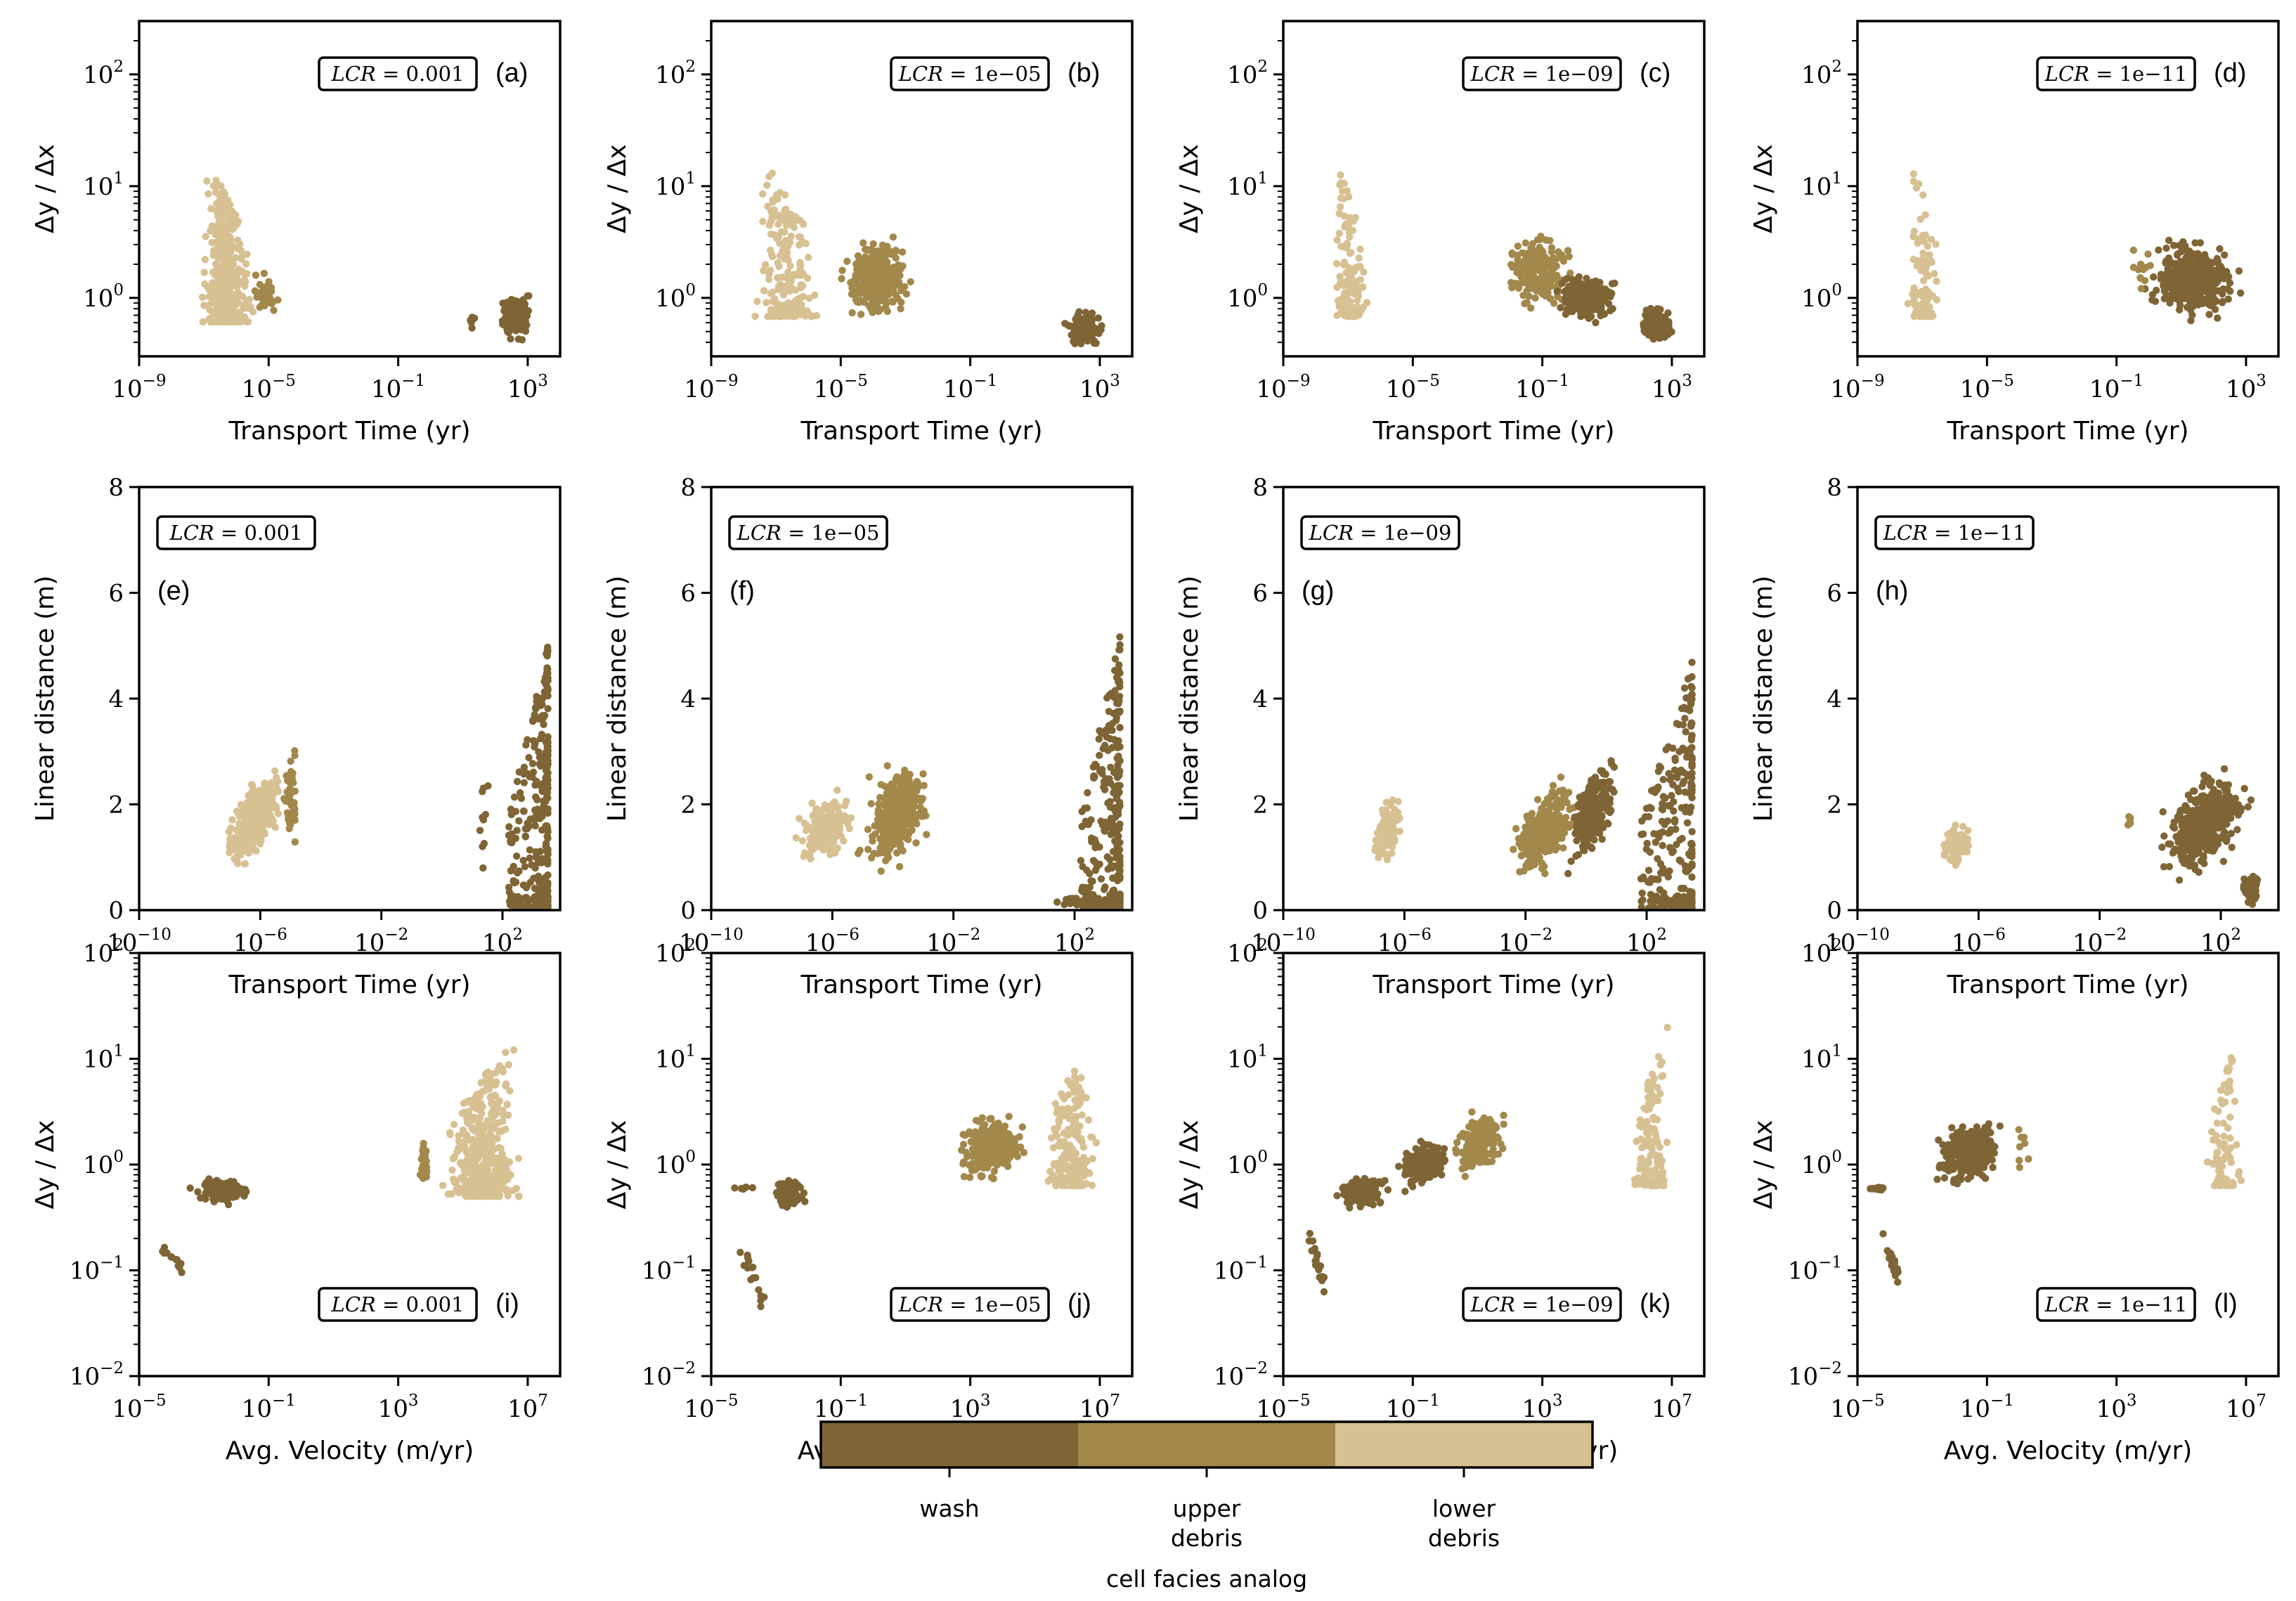  Describe the element at coordinates (921, 985) in the screenshot. I see `x-axis-label: Transport Time (yr)` at that location.